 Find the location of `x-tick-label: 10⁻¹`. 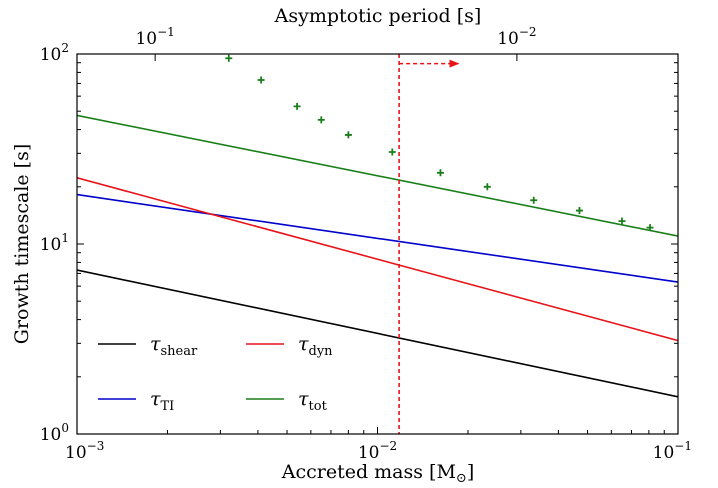

x-tick-label: 10⁻¹ is located at coordinates (672, 451).